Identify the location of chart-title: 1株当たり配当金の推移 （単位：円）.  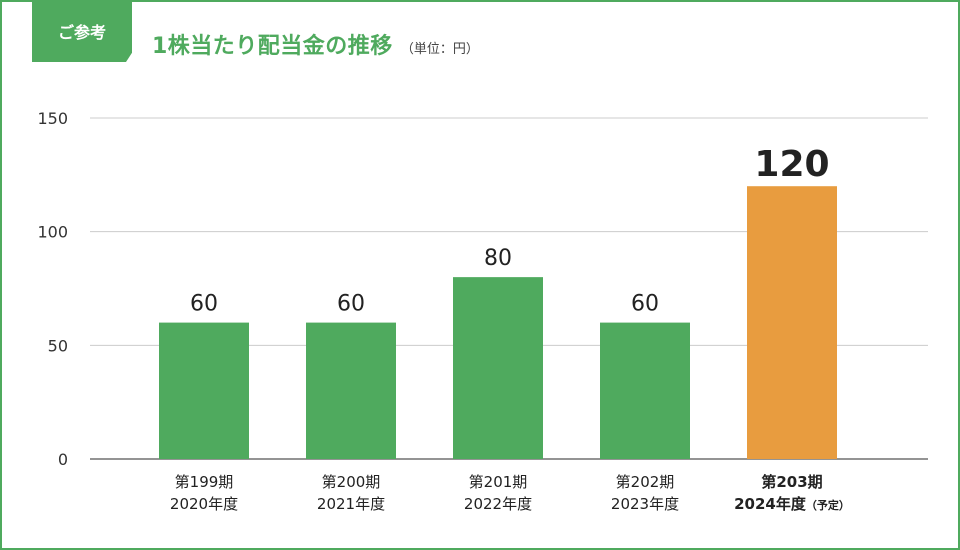
(315, 44).